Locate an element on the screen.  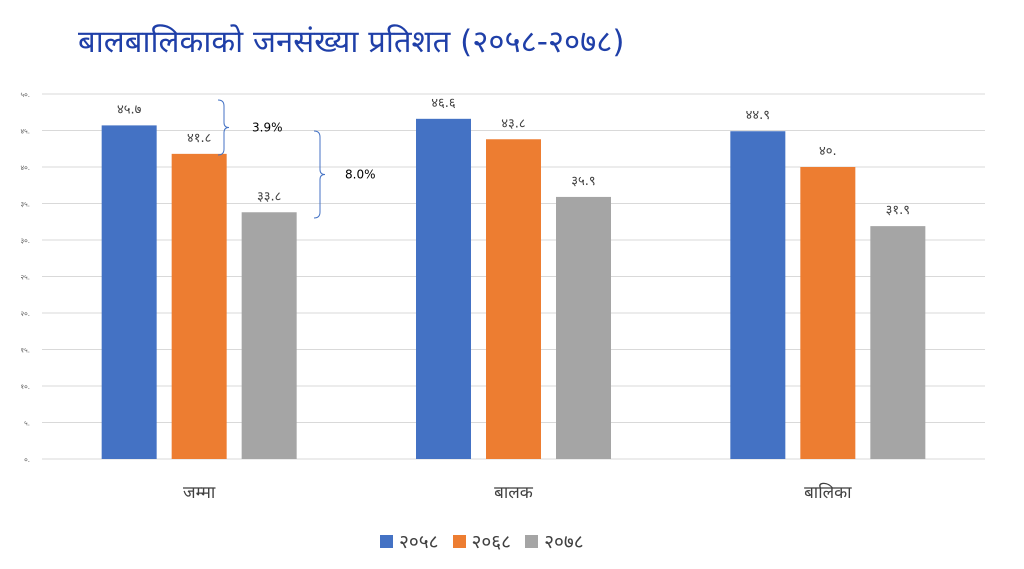
legend-label: २०५८ is located at coordinates (419, 542).